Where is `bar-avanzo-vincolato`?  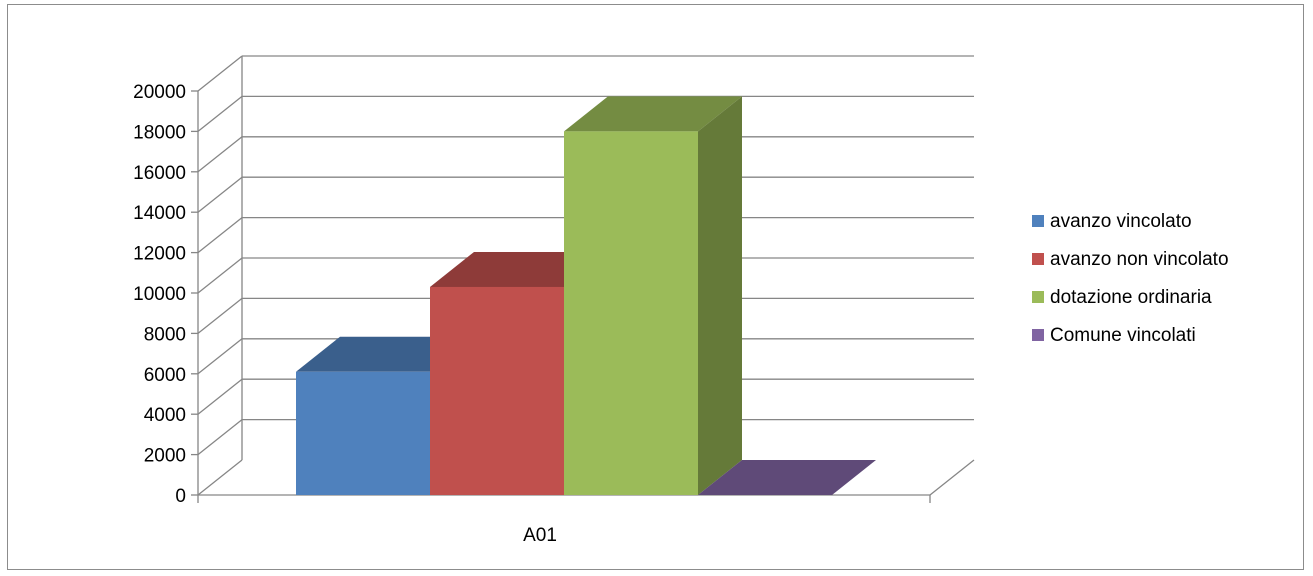 bar-avanzo-vincolato is located at coordinates (363, 433).